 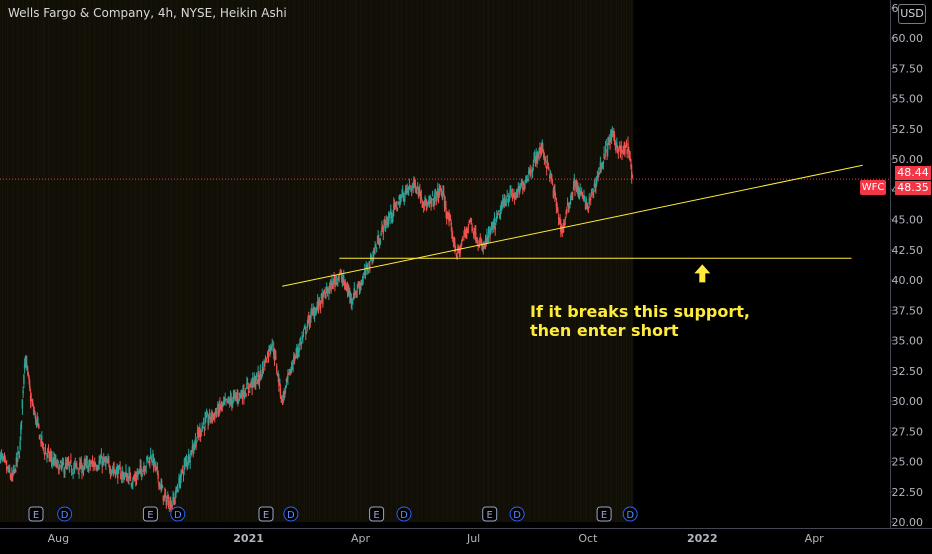 I want to click on currency-button: USD, so click(x=912, y=14).